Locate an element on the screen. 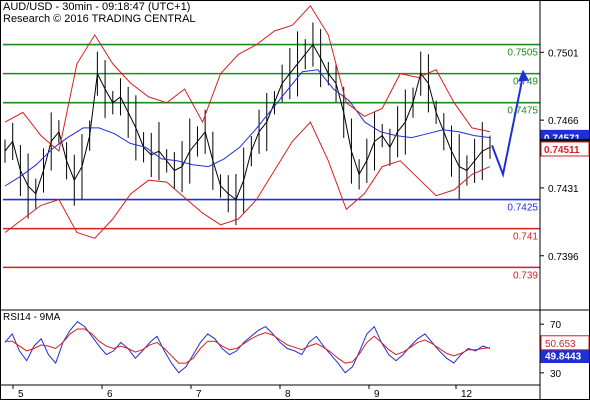  level-label: 0.741 is located at coordinates (525, 237).